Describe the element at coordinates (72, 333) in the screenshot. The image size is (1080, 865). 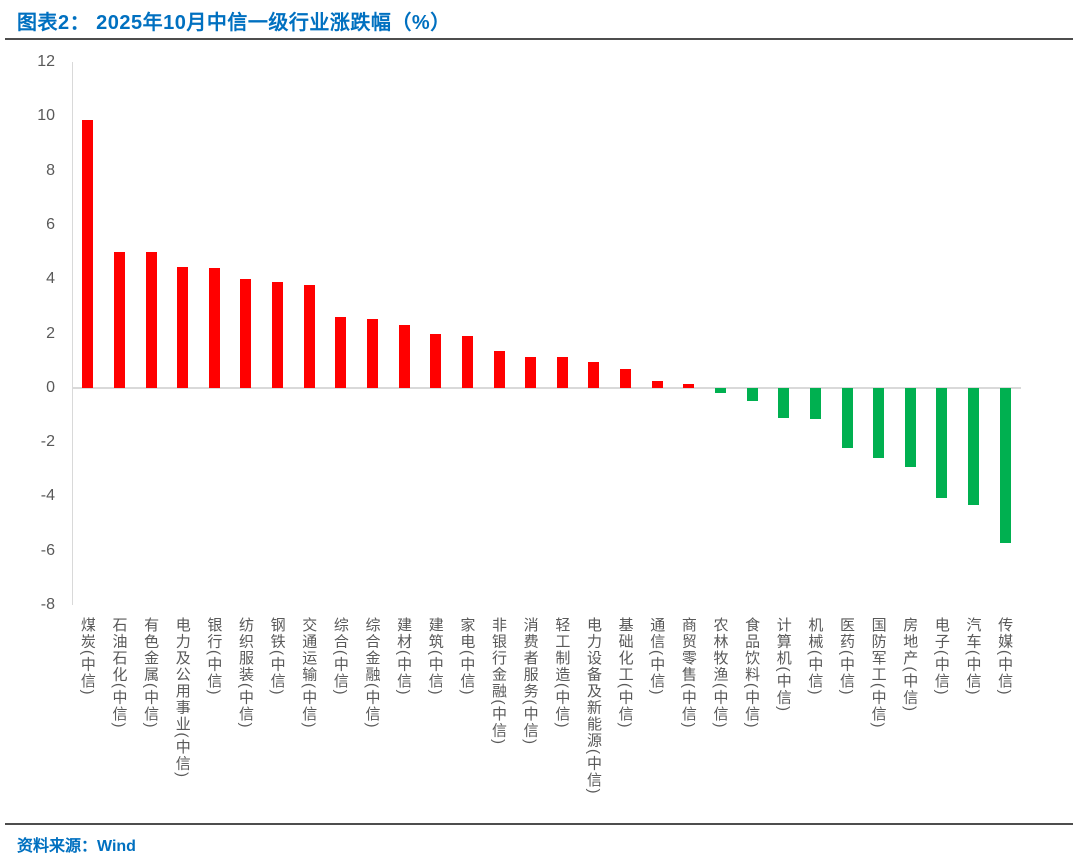
I see `y-axis-line` at that location.